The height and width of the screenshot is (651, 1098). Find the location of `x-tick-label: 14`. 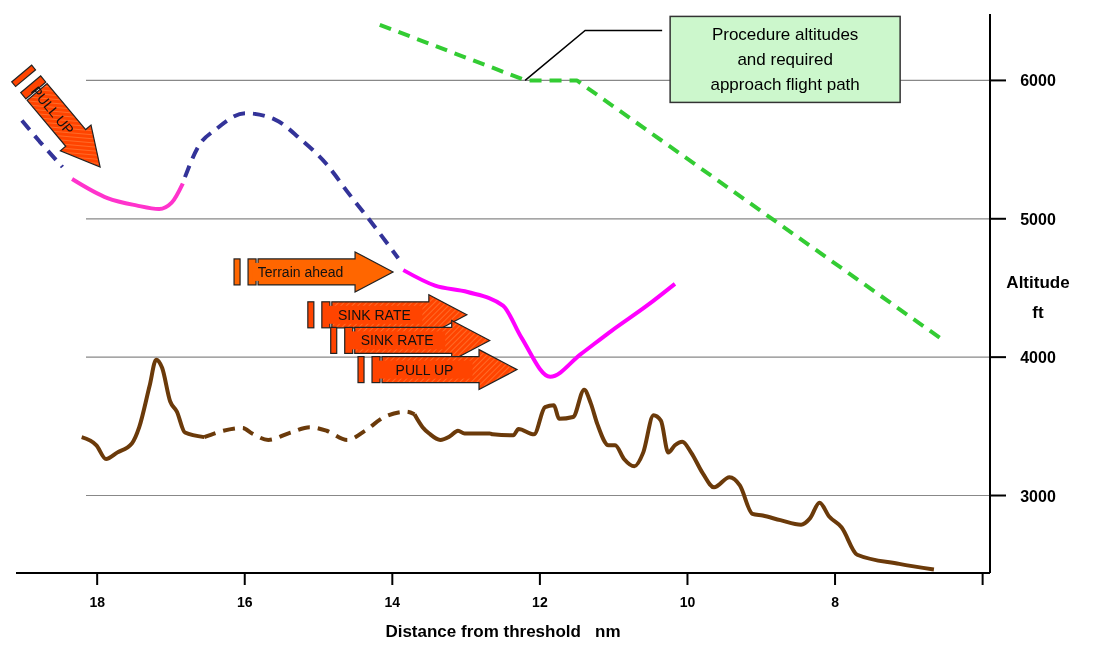

x-tick-label: 14 is located at coordinates (392, 602).